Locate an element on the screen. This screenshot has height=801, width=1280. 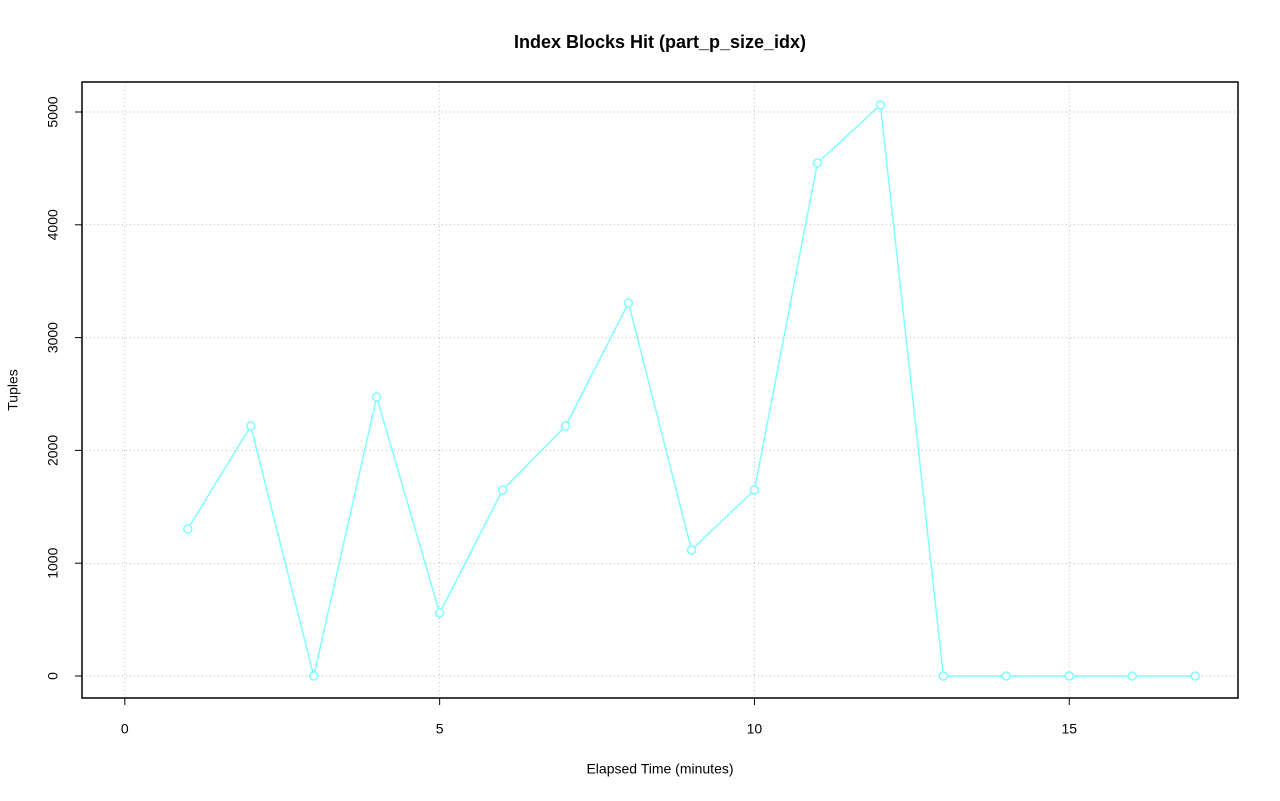
y-tick-label: 3000 is located at coordinates (53, 337).